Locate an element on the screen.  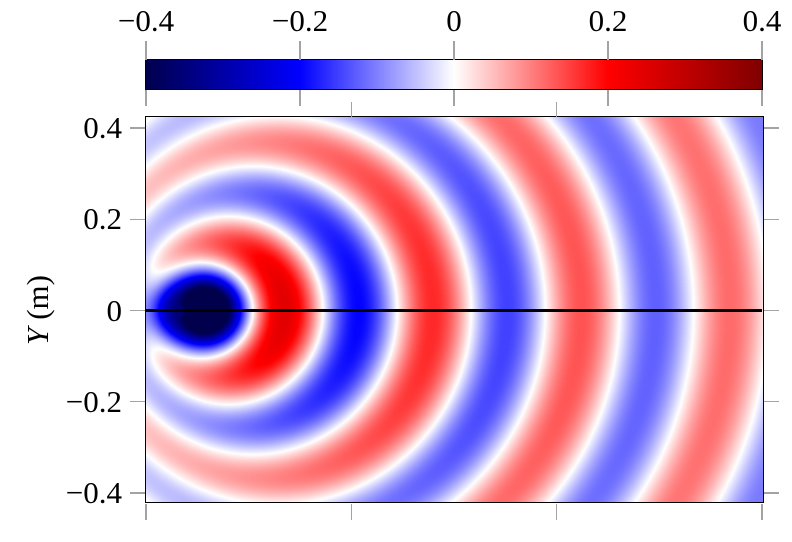
colorbar-tick-label: −0.4 is located at coordinates (146, 20).